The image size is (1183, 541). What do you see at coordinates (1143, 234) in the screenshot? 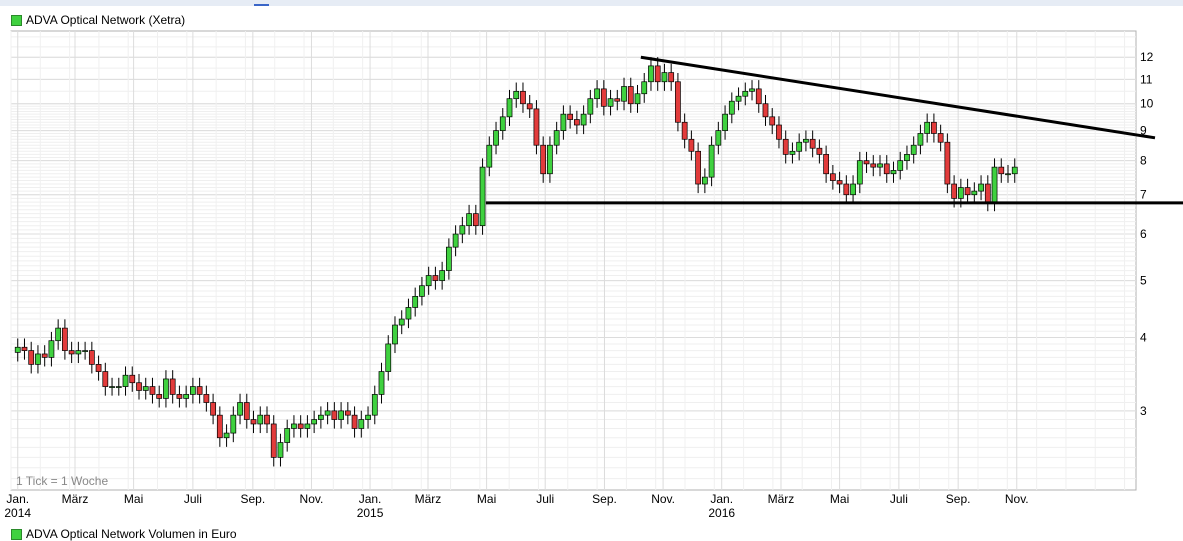
I see `y-tick-label: 6` at bounding box center [1143, 234].